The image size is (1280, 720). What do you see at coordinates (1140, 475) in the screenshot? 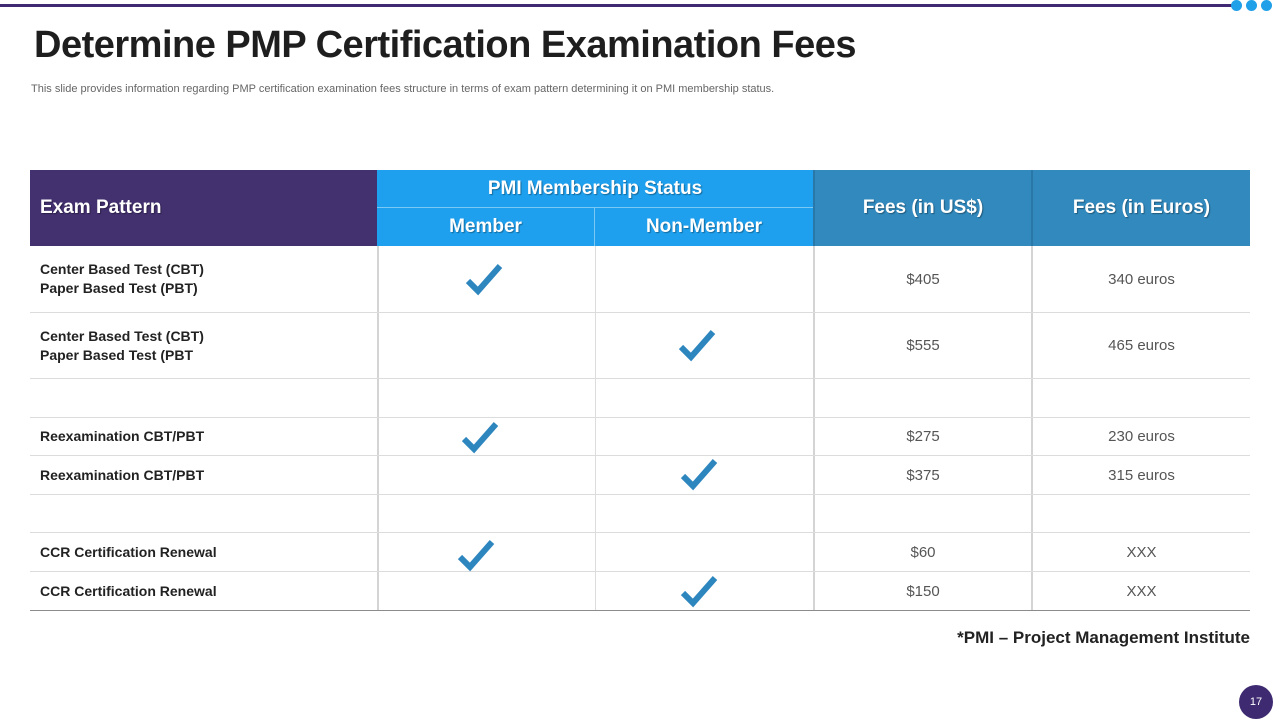
I see `fee-euros-cell: 315 euros` at bounding box center [1140, 475].